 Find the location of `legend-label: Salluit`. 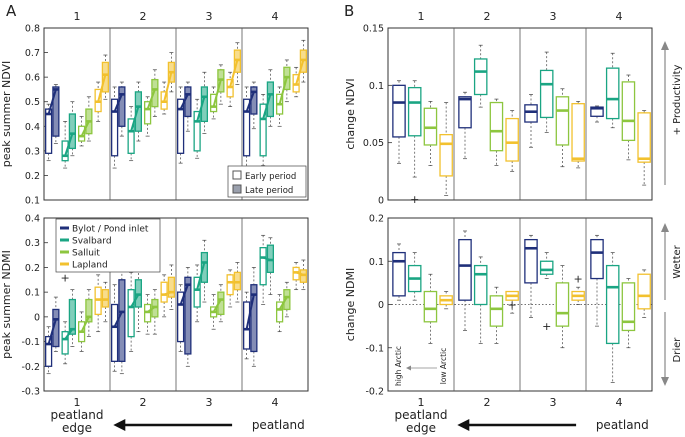

legend-label: Salluit is located at coordinates (86, 254).